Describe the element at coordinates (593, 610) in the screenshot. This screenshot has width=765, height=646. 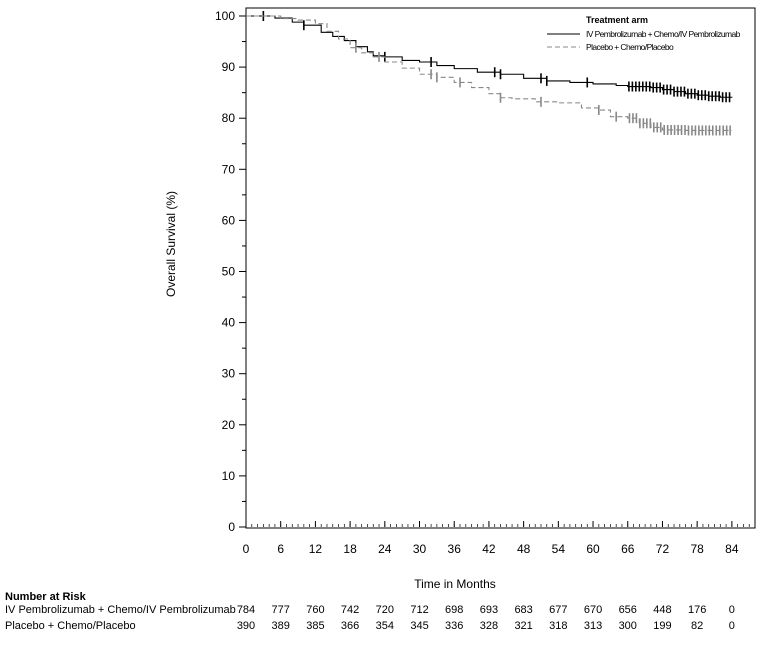
I see `risk-value: 670` at that location.